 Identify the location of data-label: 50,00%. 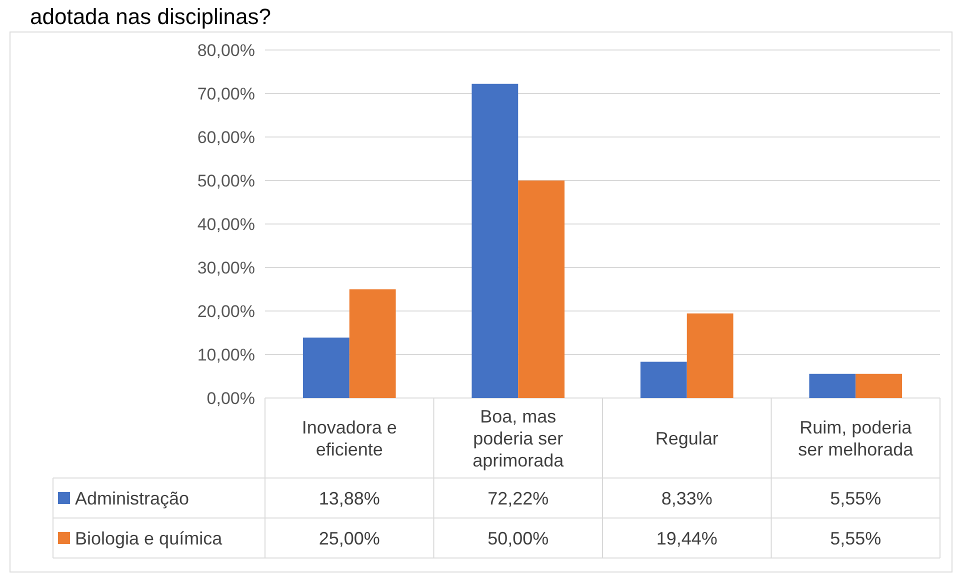
(518, 538).